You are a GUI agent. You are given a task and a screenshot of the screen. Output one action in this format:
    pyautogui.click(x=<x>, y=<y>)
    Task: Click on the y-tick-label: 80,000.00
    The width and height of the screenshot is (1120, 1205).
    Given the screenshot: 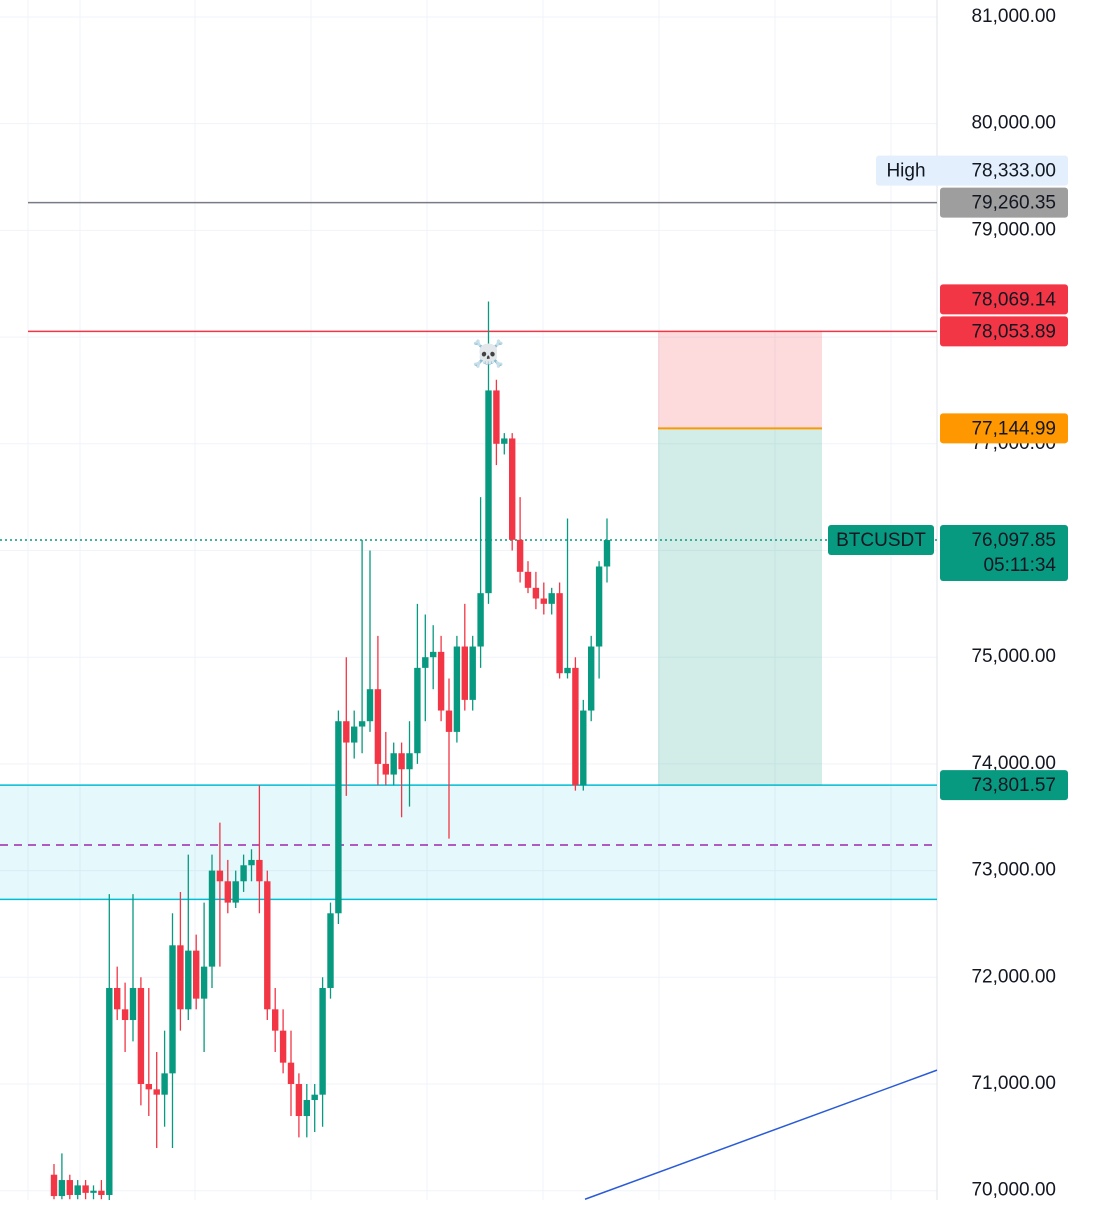 What is the action you would take?
    pyautogui.click(x=1013, y=123)
    